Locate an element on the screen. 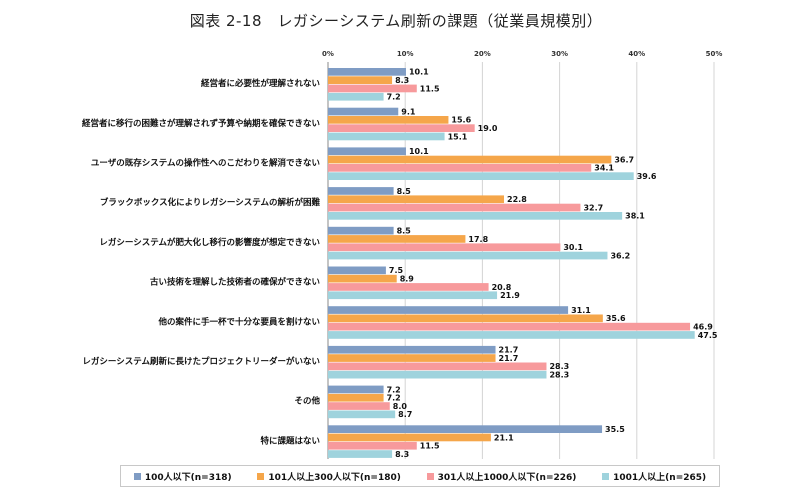 This screenshot has width=792, height=501. legend-item: 1001人以上(n=265) is located at coordinates (654, 476).